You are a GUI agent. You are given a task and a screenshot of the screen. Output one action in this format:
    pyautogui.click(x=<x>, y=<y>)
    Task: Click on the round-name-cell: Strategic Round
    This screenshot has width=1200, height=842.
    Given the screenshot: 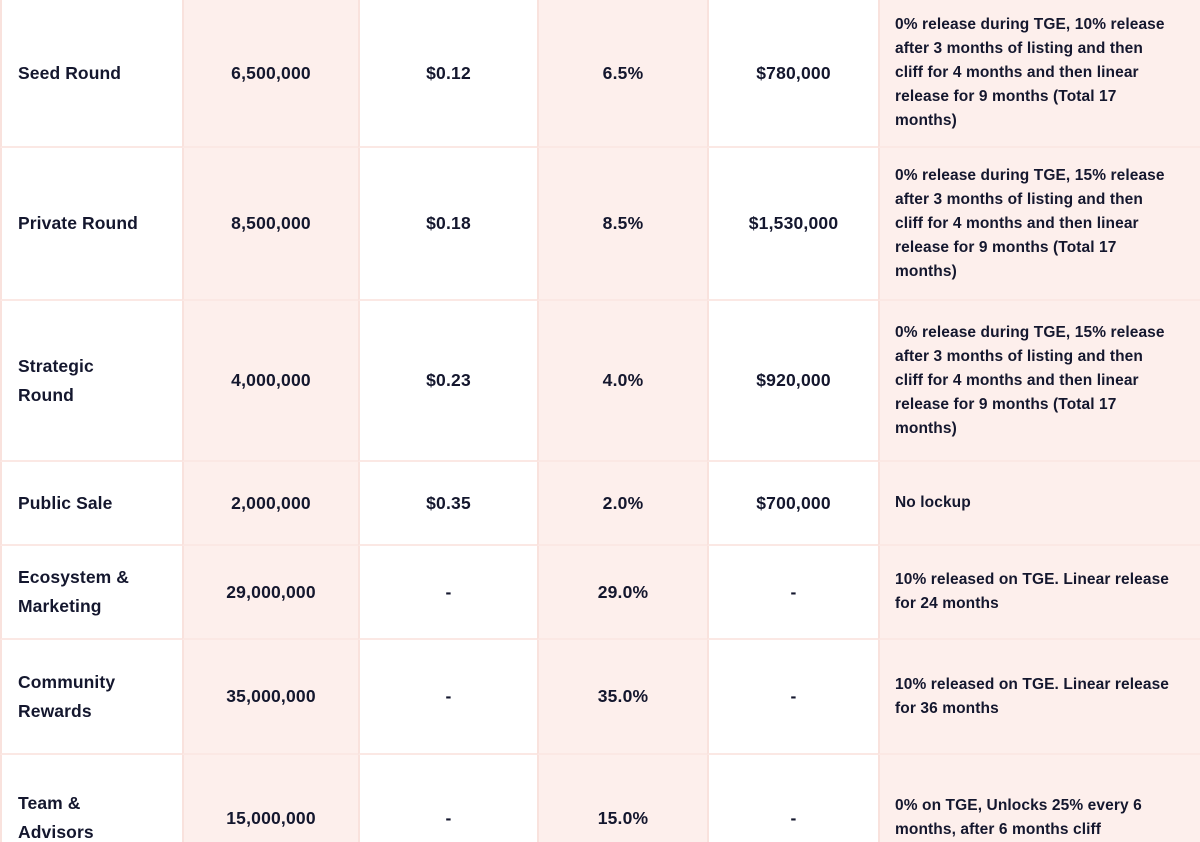 What is the action you would take?
    pyautogui.click(x=91, y=381)
    